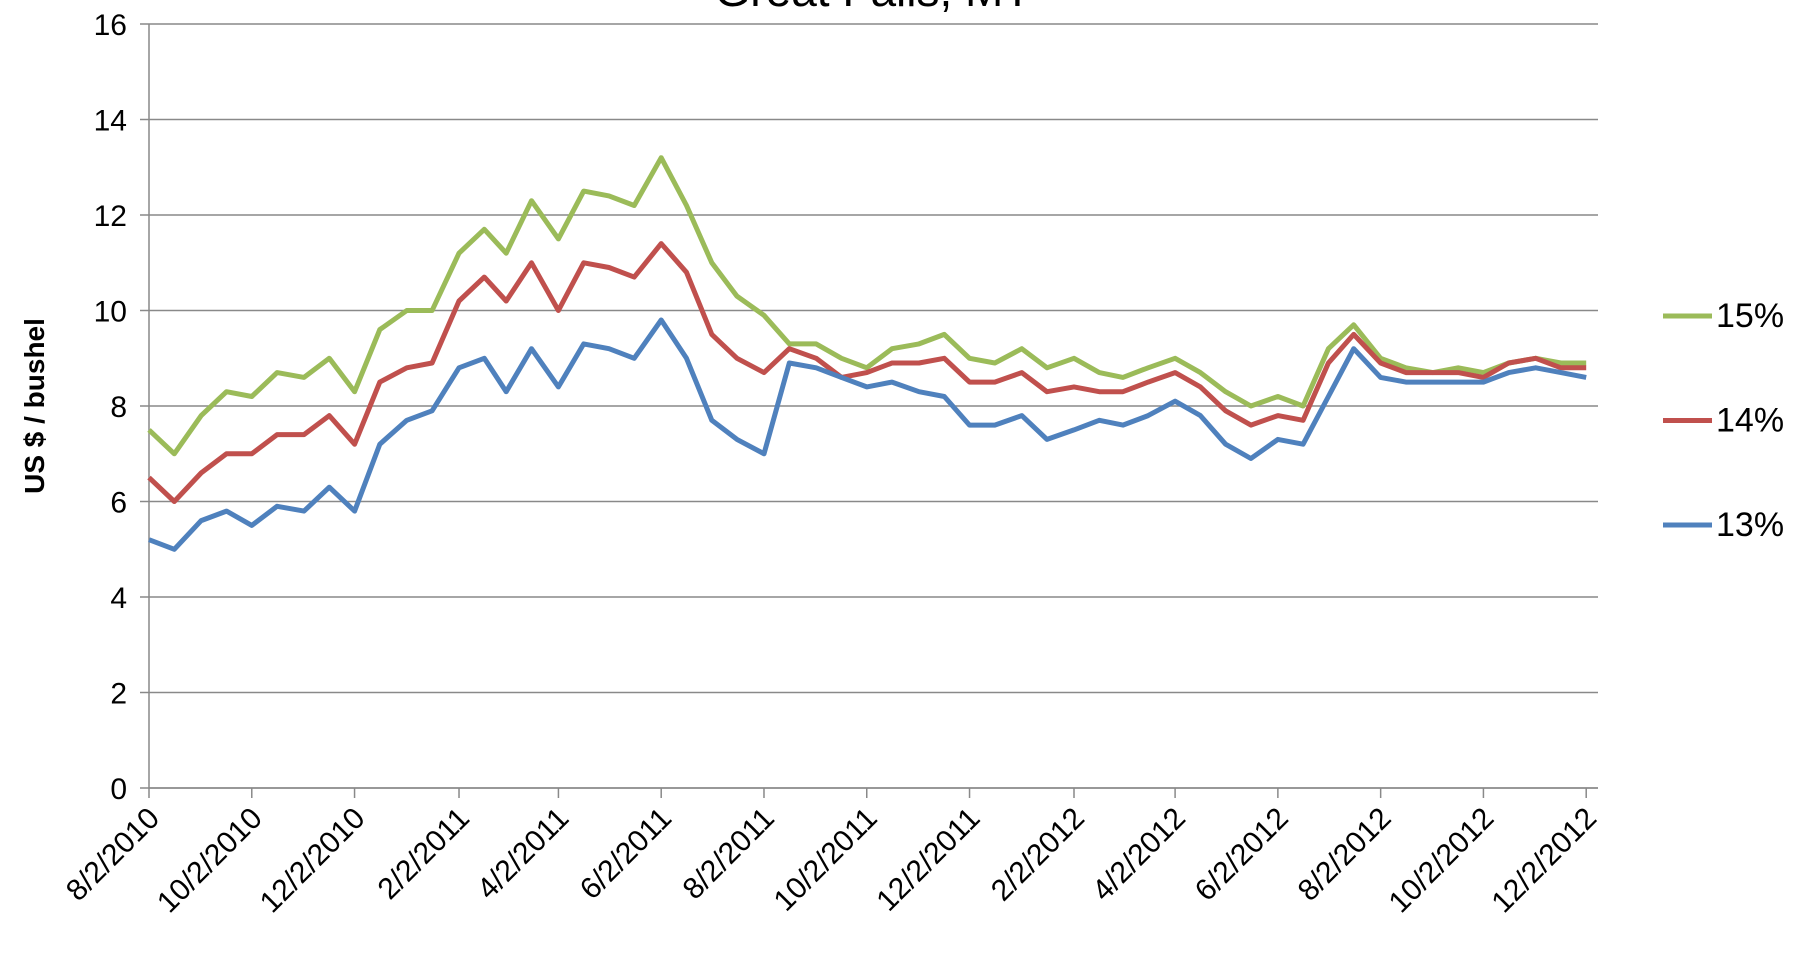  I want to click on x-tick-label: 2/2/2011, so click(424, 854).